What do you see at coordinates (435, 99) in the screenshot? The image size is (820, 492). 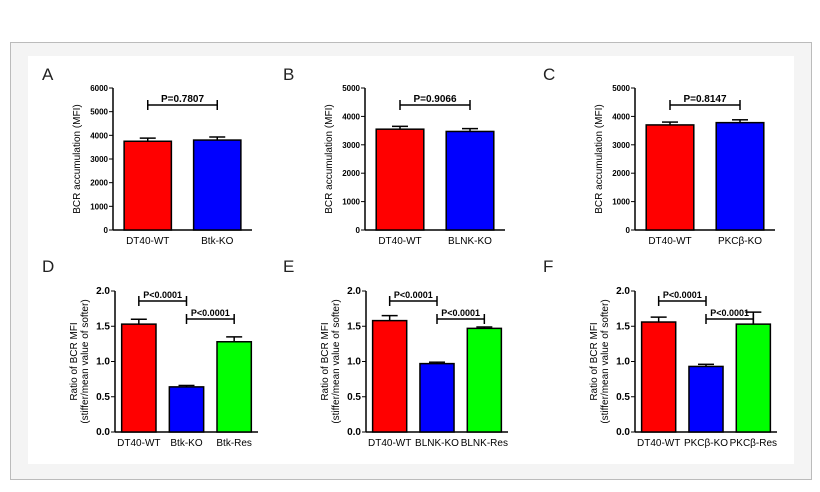 I see `p-value-label: P=0.9066` at bounding box center [435, 99].